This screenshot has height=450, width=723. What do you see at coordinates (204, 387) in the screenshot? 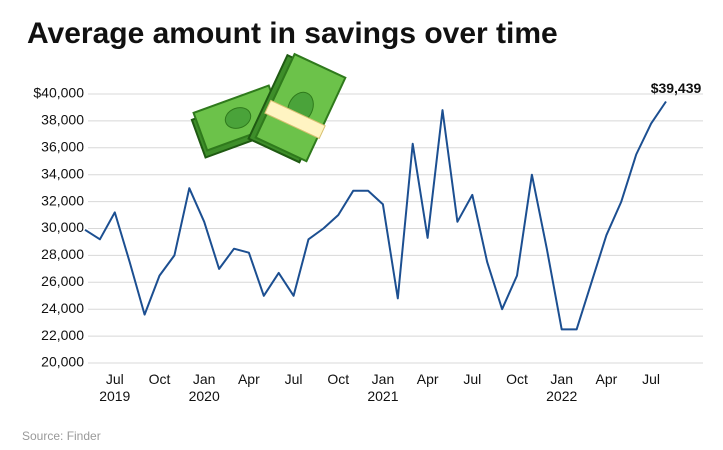
I see `x-tick-label: Jan 2020` at bounding box center [204, 387].